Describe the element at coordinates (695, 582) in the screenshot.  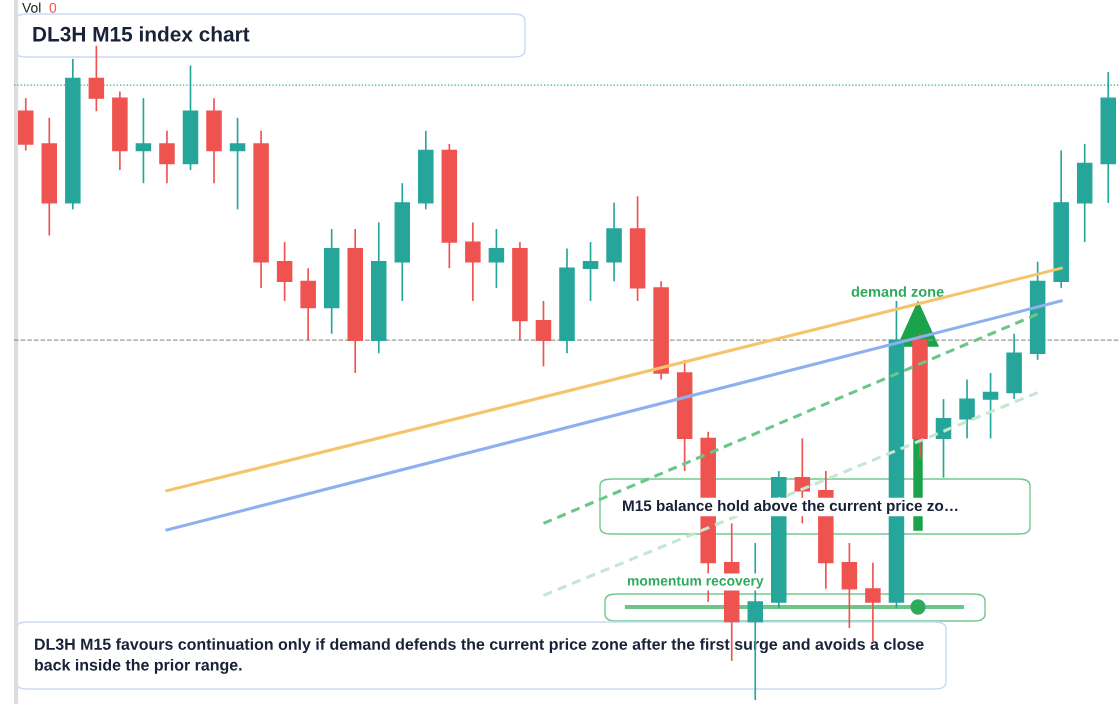
I see `annotation: momentum recovery` at that location.